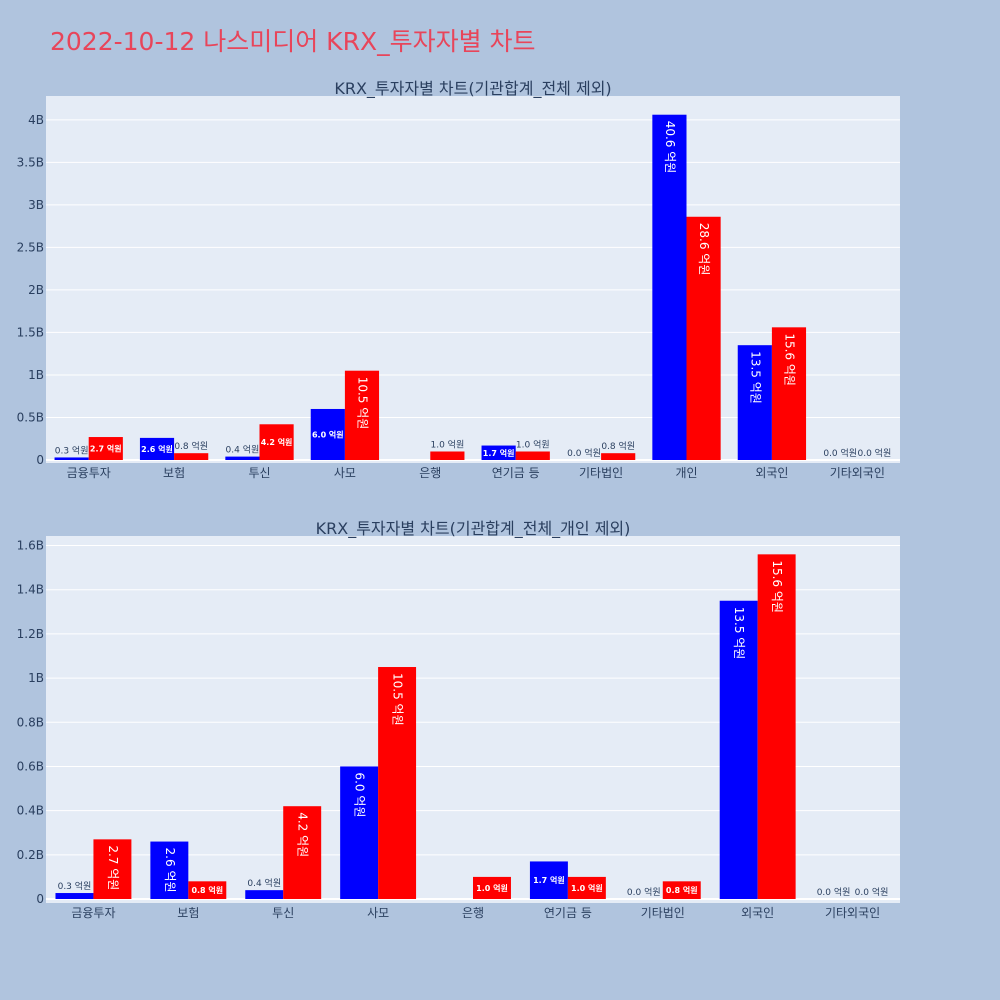 The image size is (1000, 1000). What do you see at coordinates (852, 913) in the screenshot?
I see `x-tick-label: 기타외국인` at bounding box center [852, 913].